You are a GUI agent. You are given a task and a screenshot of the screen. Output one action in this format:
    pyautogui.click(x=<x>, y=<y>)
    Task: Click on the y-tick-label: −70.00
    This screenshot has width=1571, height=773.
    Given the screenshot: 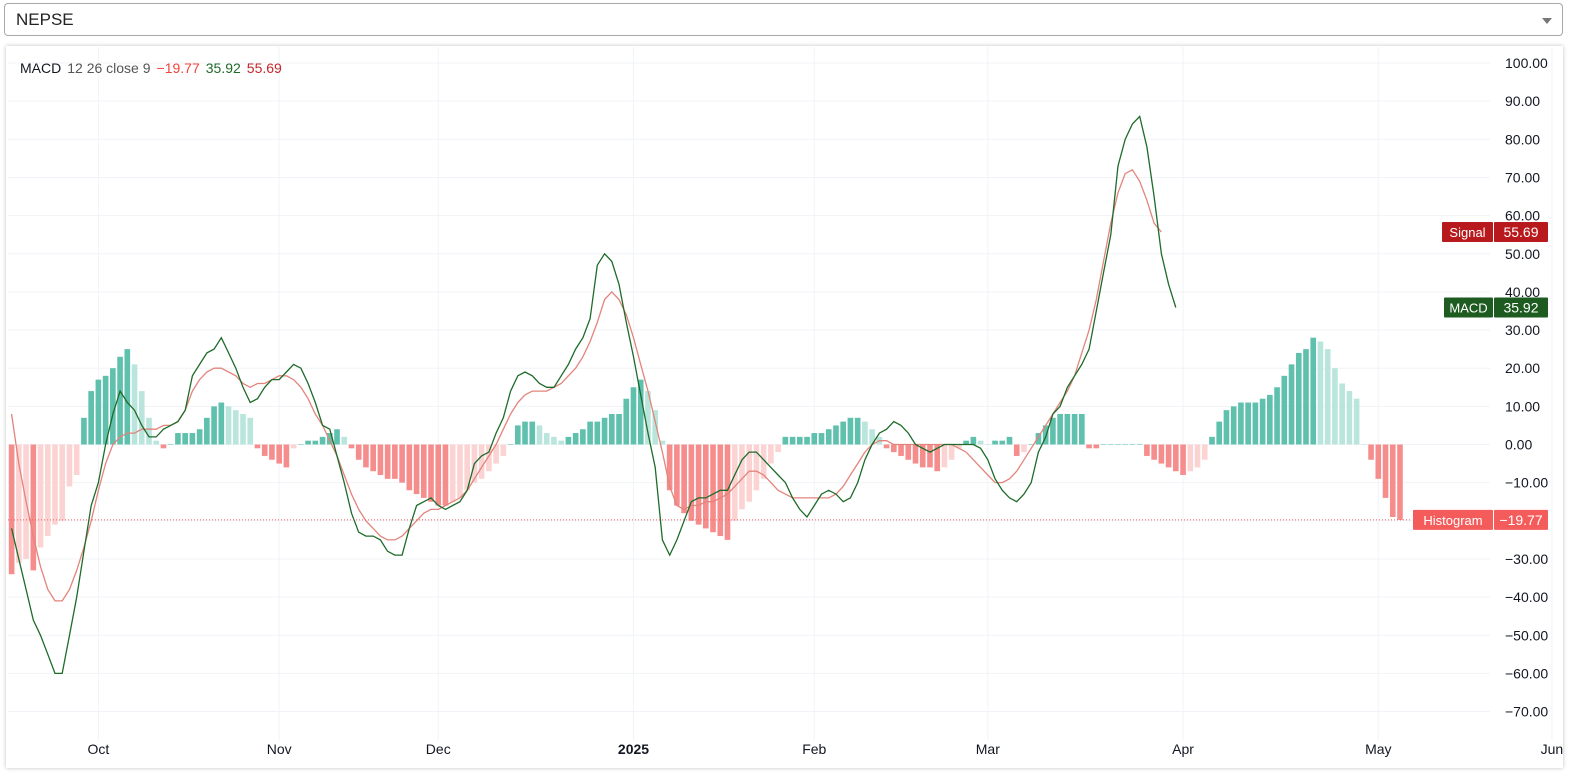 What is the action you would take?
    pyautogui.click(x=1526, y=712)
    